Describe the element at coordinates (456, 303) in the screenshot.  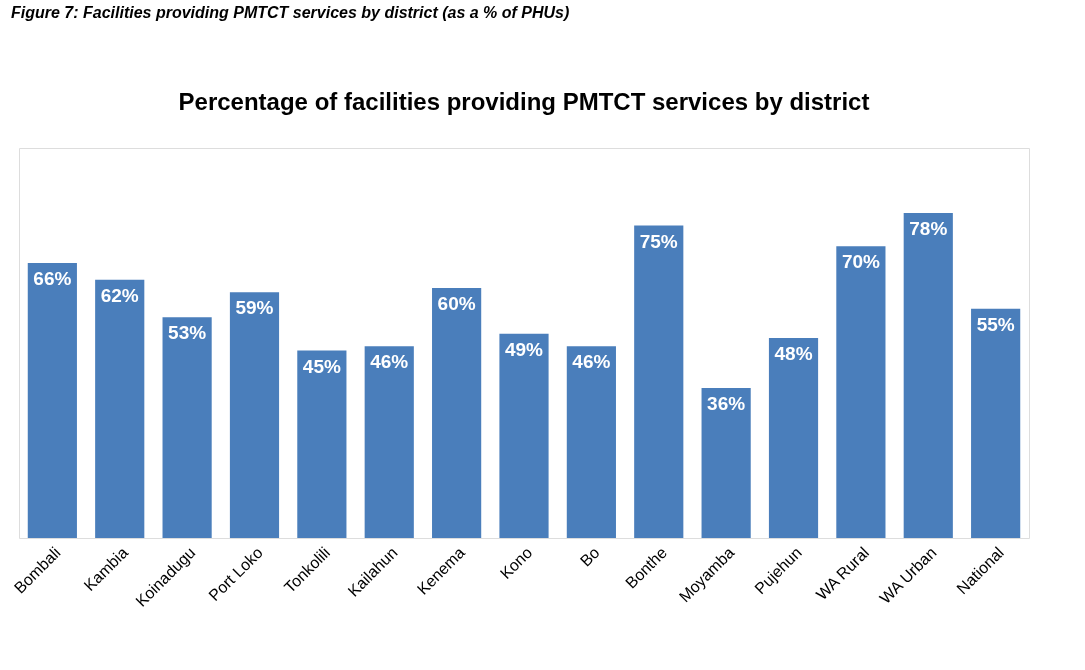
I see `data-label: 60%` at that location.